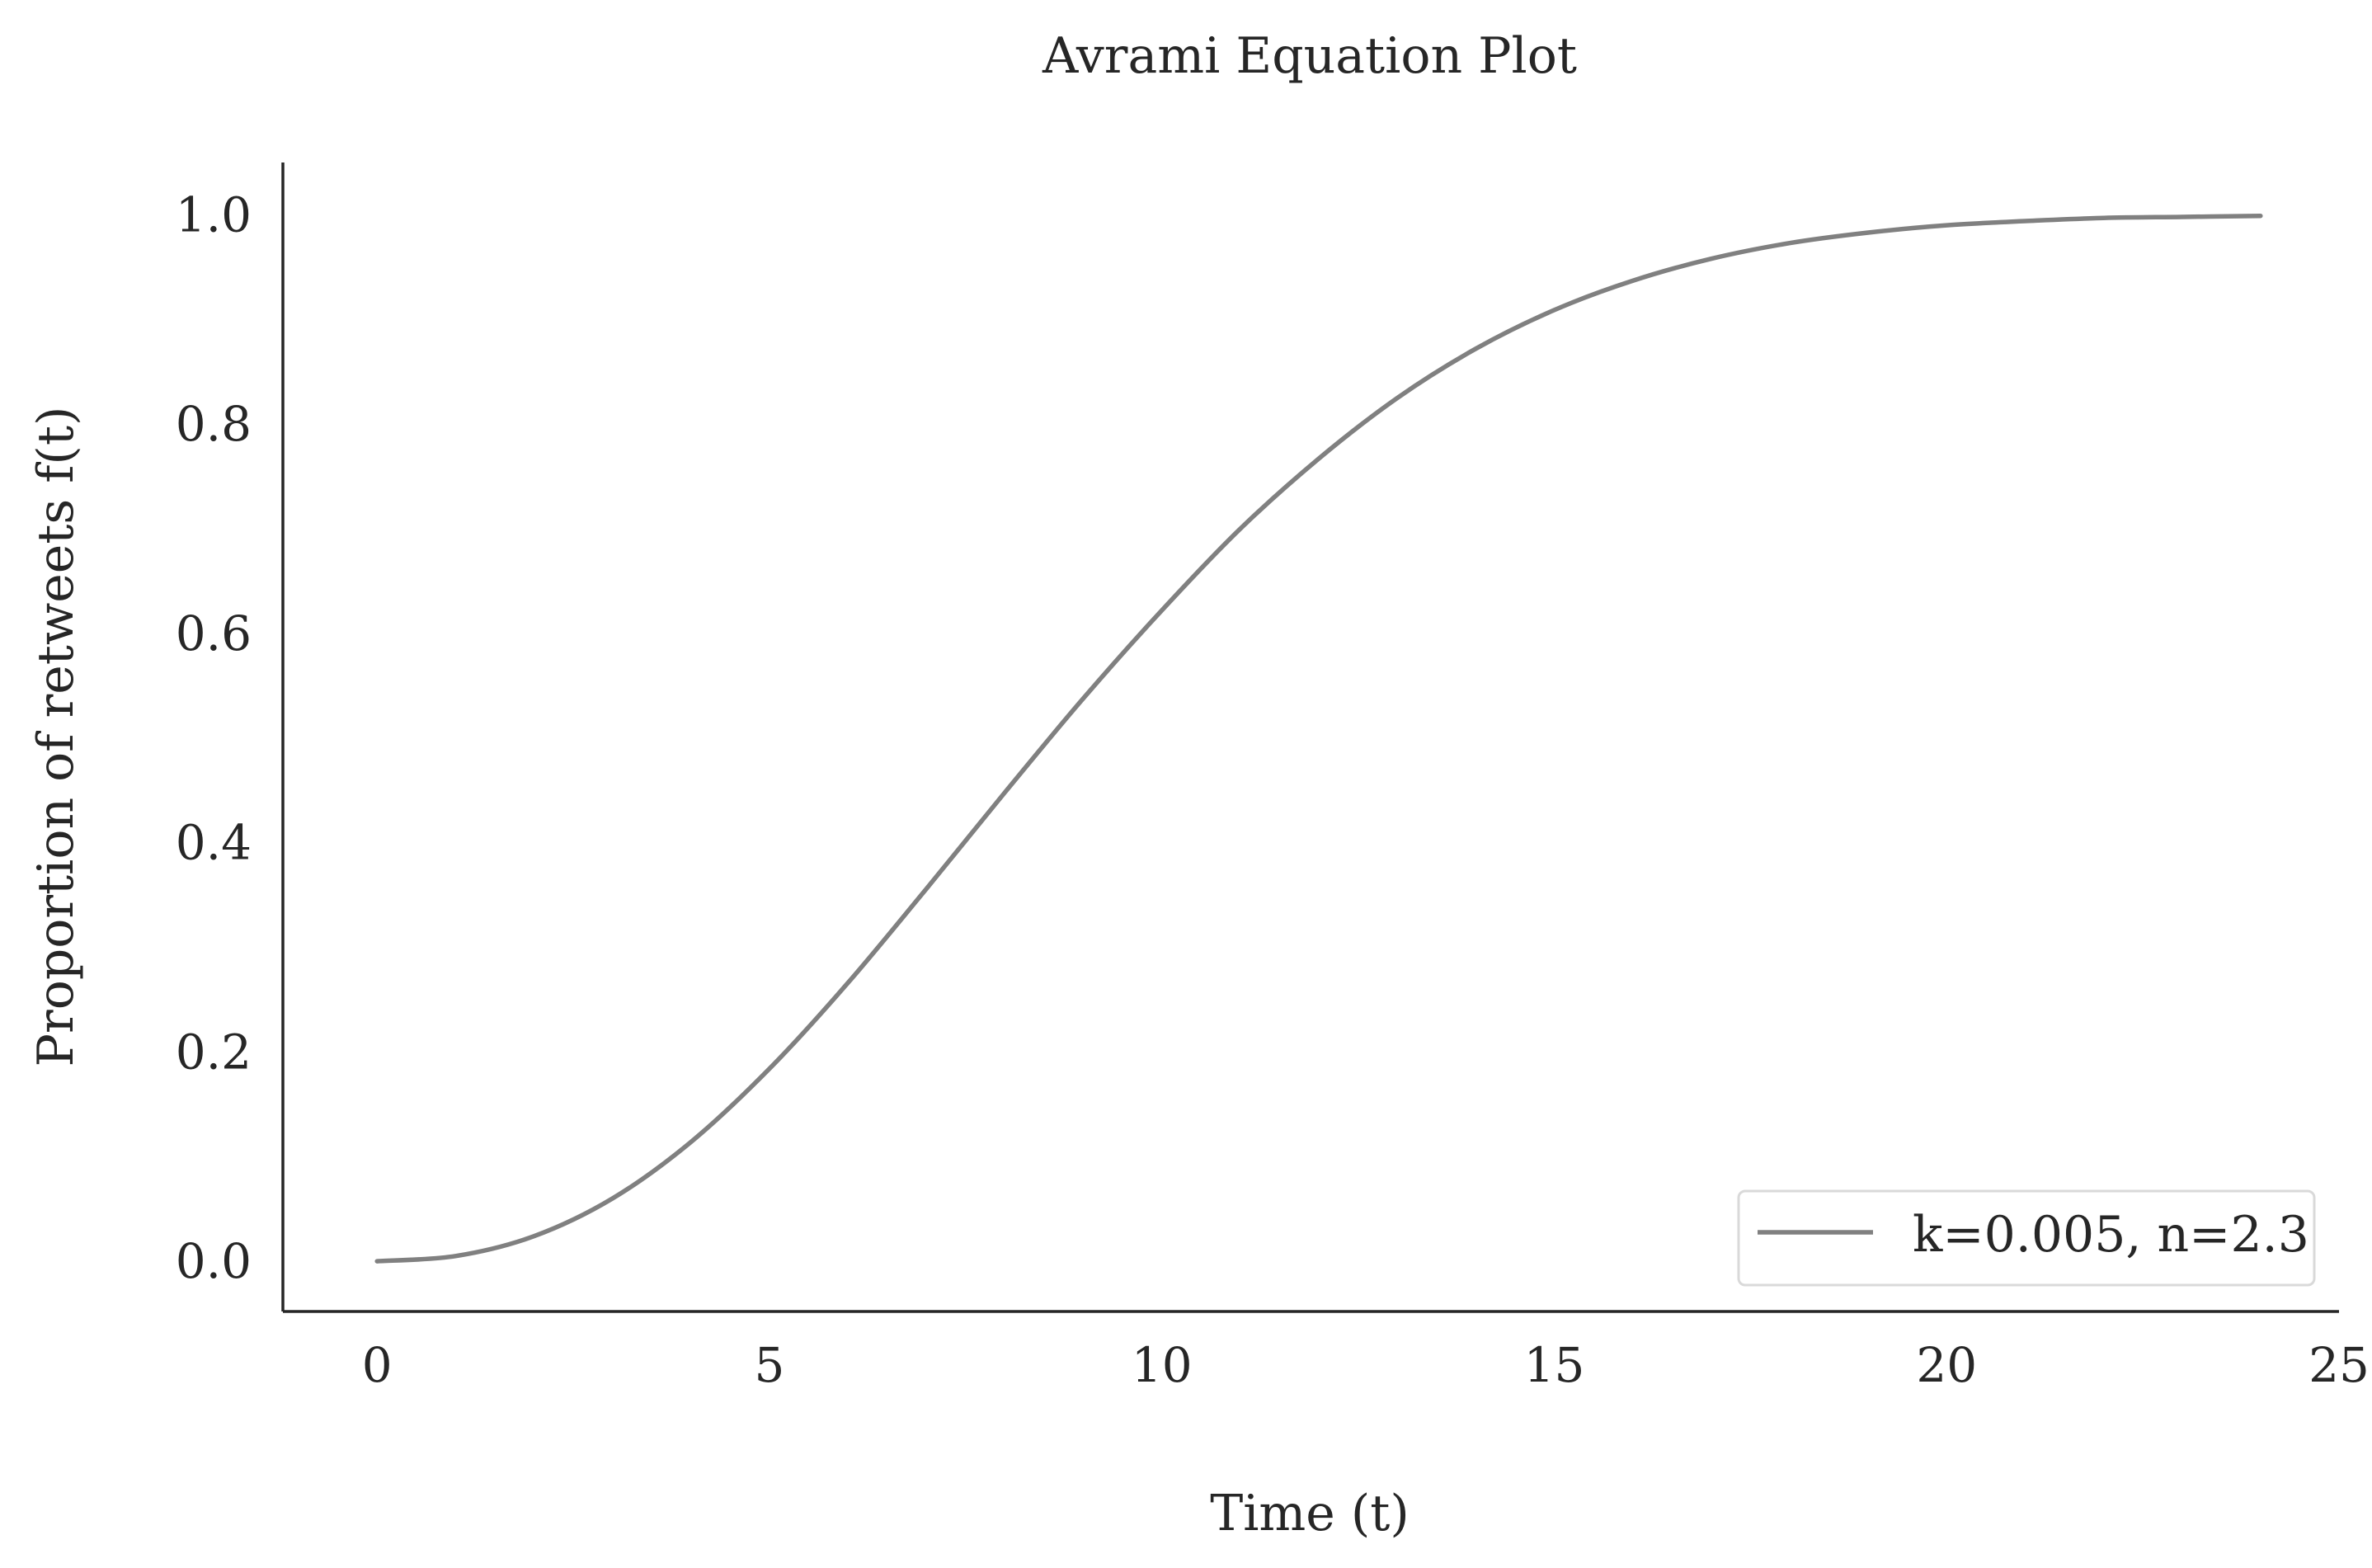  I want to click on x-tick-labels: 0 5 10 15 20 25, so click(1366, 1365).